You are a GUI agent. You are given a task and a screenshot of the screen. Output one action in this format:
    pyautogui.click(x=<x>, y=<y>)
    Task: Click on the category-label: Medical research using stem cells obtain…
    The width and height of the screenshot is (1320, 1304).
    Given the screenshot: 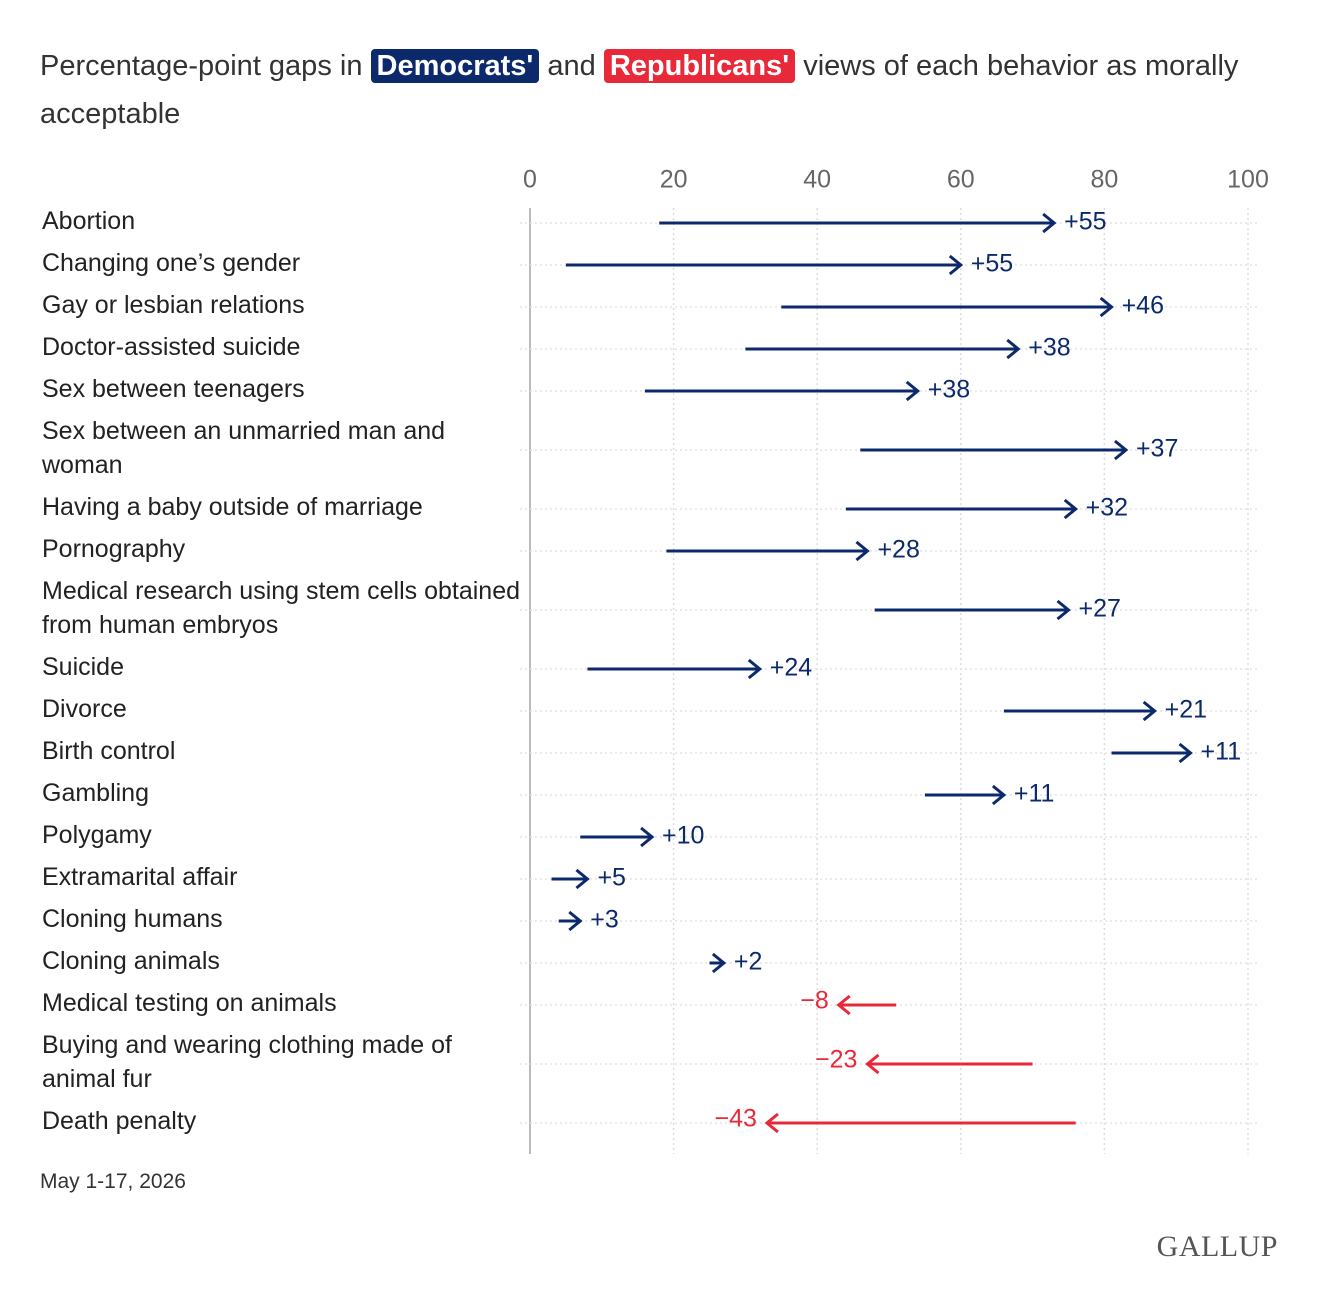 What is the action you would take?
    pyautogui.click(x=281, y=608)
    